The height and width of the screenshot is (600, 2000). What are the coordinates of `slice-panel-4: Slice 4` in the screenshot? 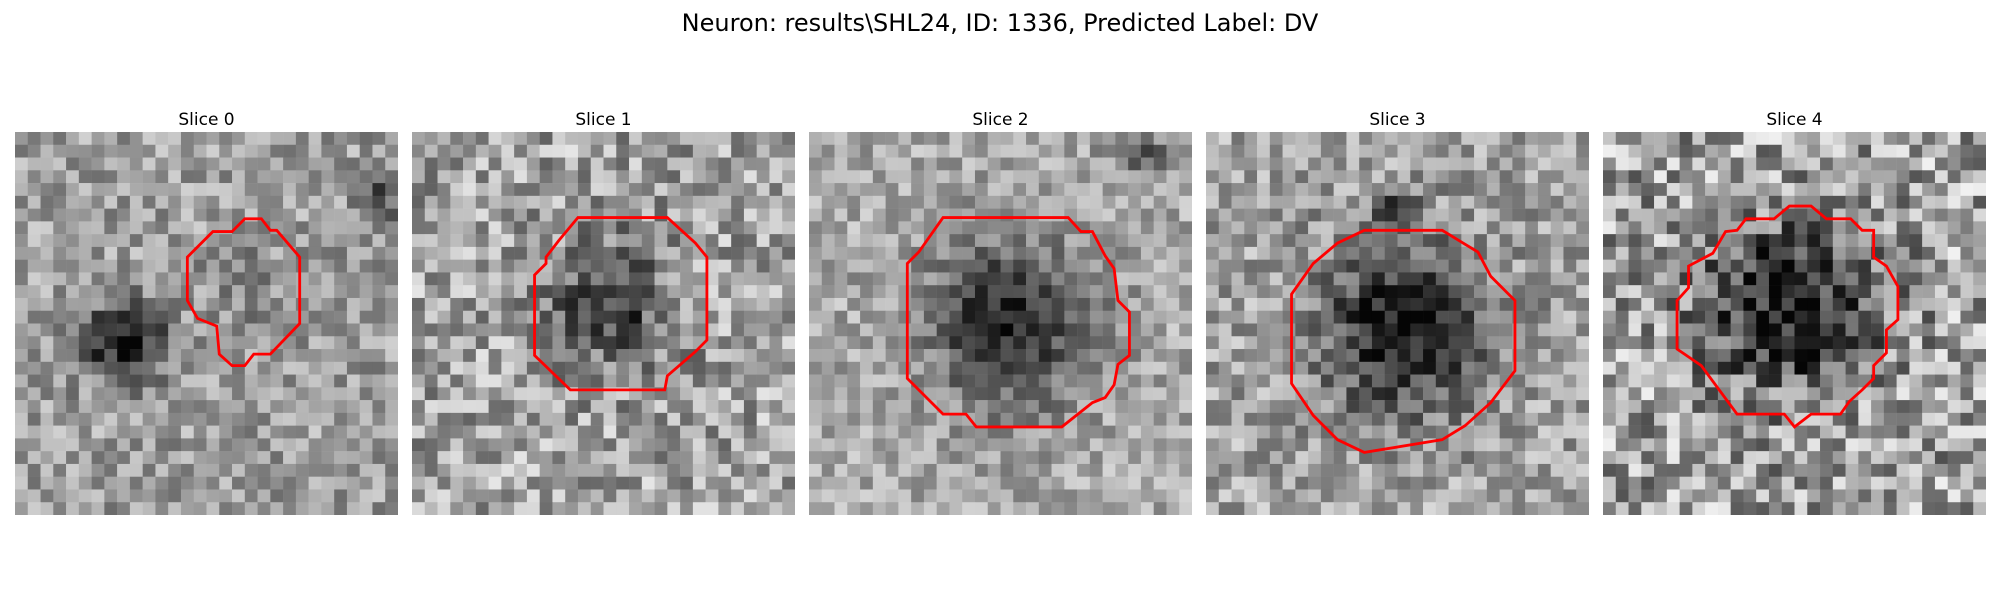 It's located at (1794, 311).